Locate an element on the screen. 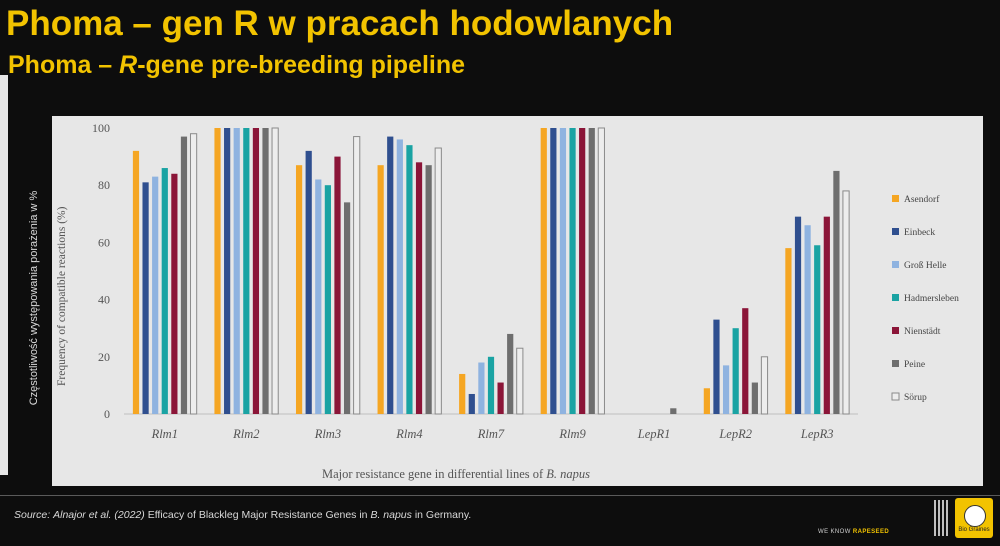  y-axis-label: Frequency of compatible reactions (%) is located at coordinates (62, 296).